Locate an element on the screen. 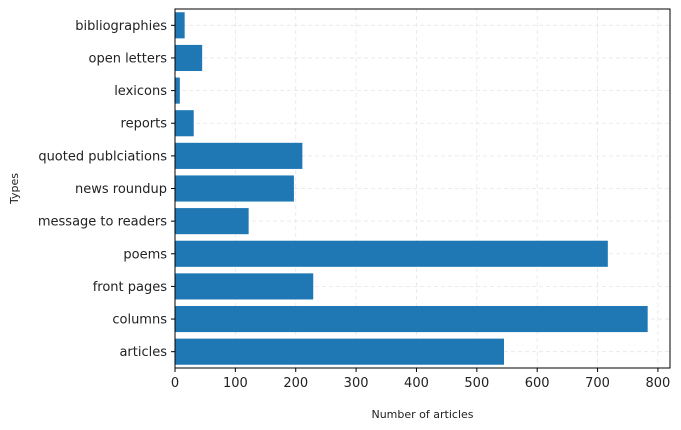 Image resolution: width=681 pixels, height=430 pixels. y-tick-label: reports is located at coordinates (144, 124).